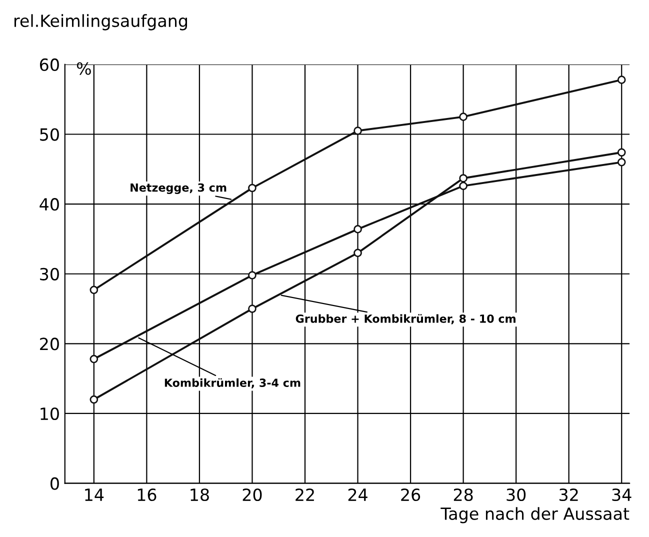  I want to click on x-tick-label: 34, so click(622, 495).